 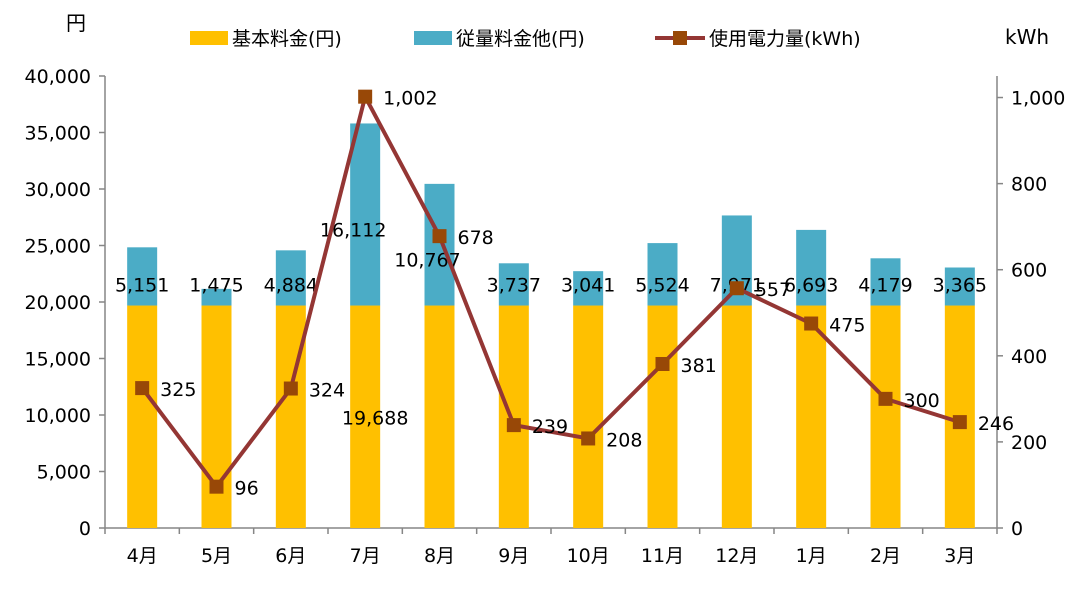 I want to click on bar-data-label: 3,737, so click(x=514, y=286).